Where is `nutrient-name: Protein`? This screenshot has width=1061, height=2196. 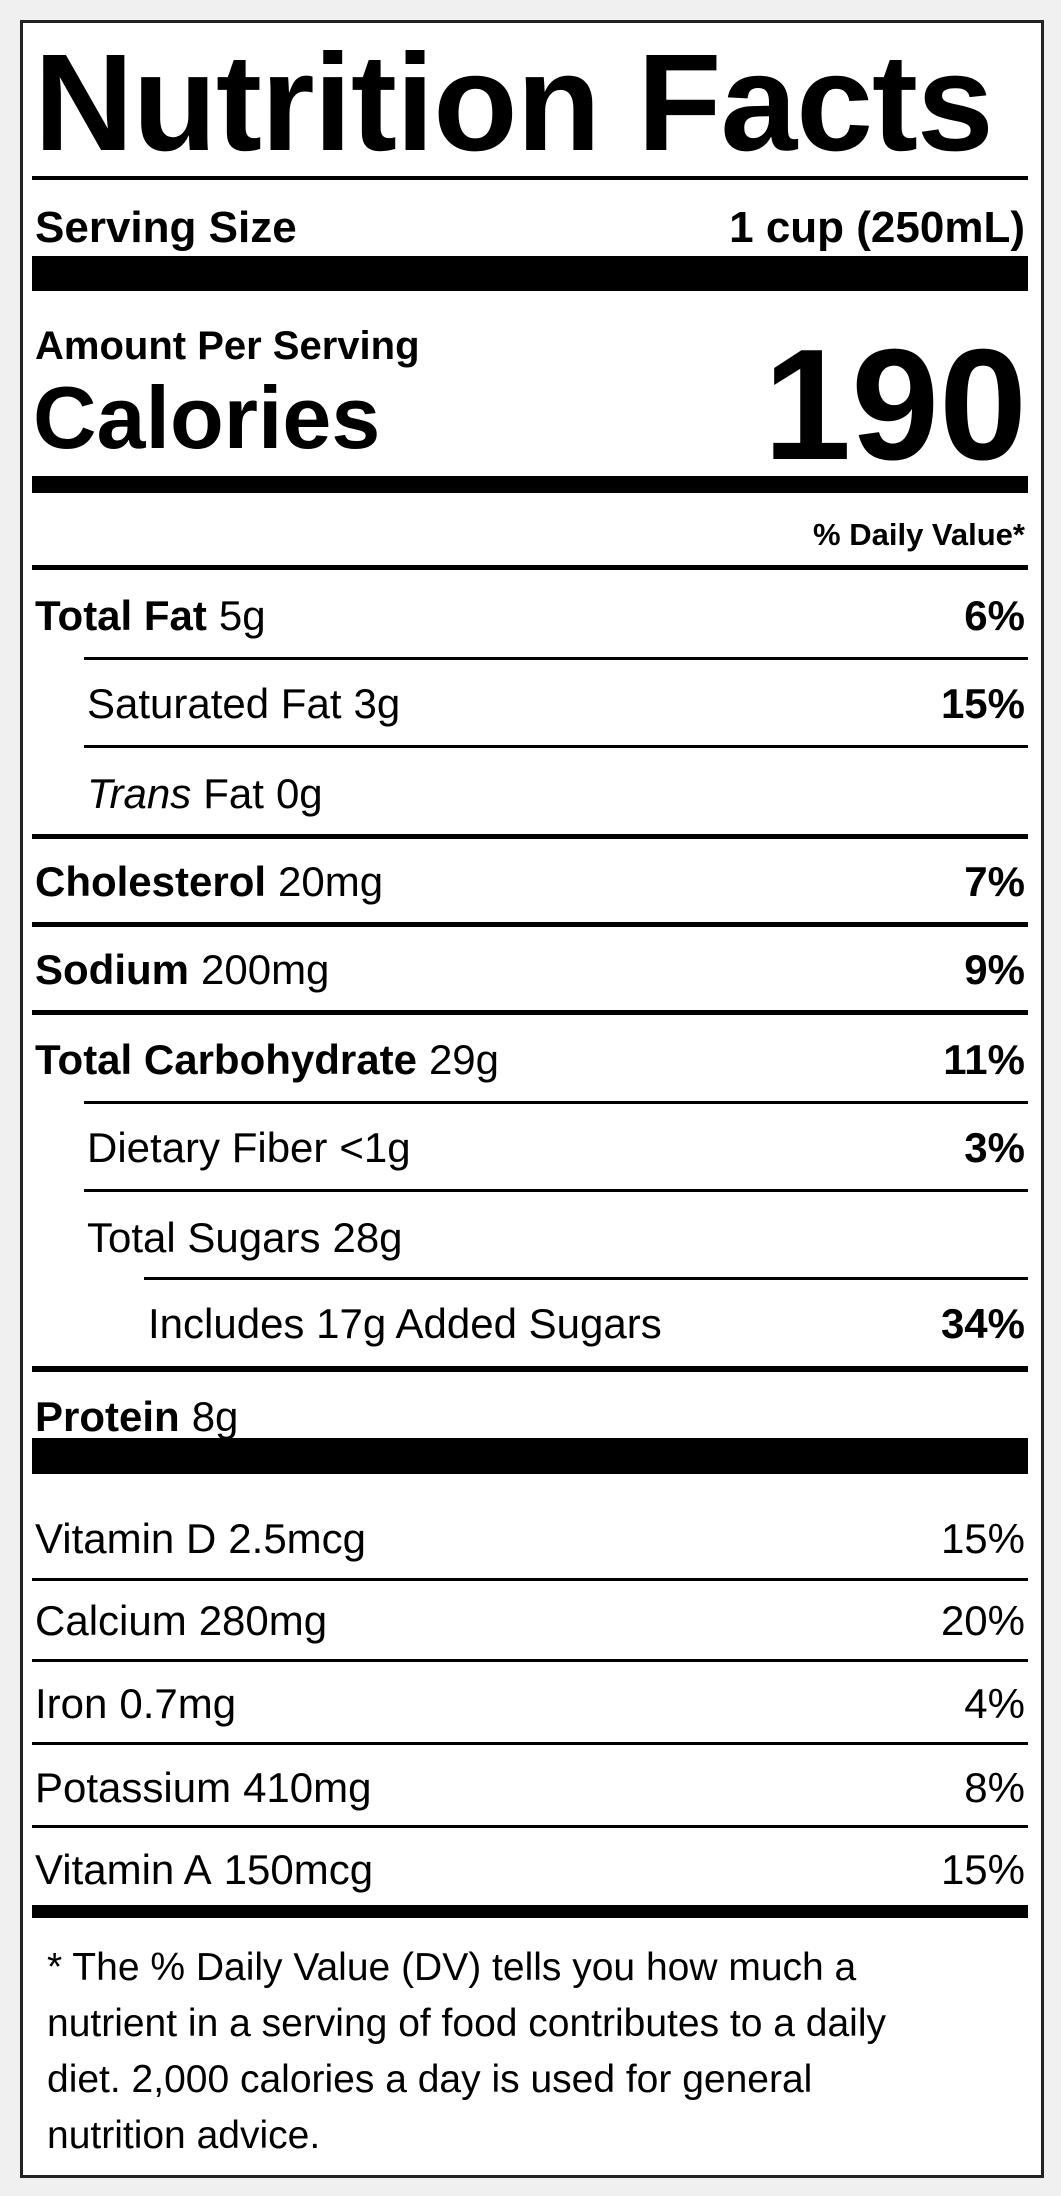 nutrient-name: Protein is located at coordinates (107, 1416).